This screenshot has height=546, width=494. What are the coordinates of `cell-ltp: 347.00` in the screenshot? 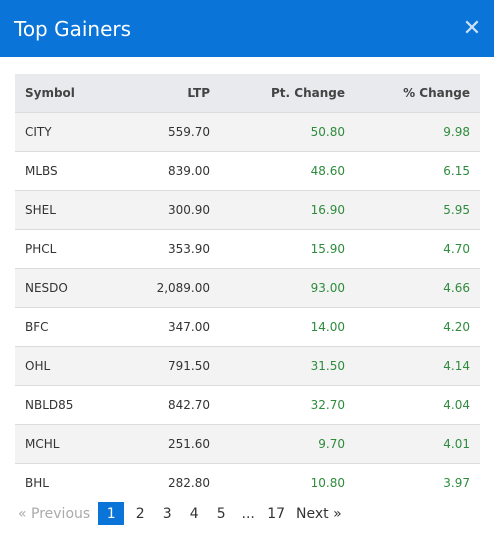 It's located at (172, 326).